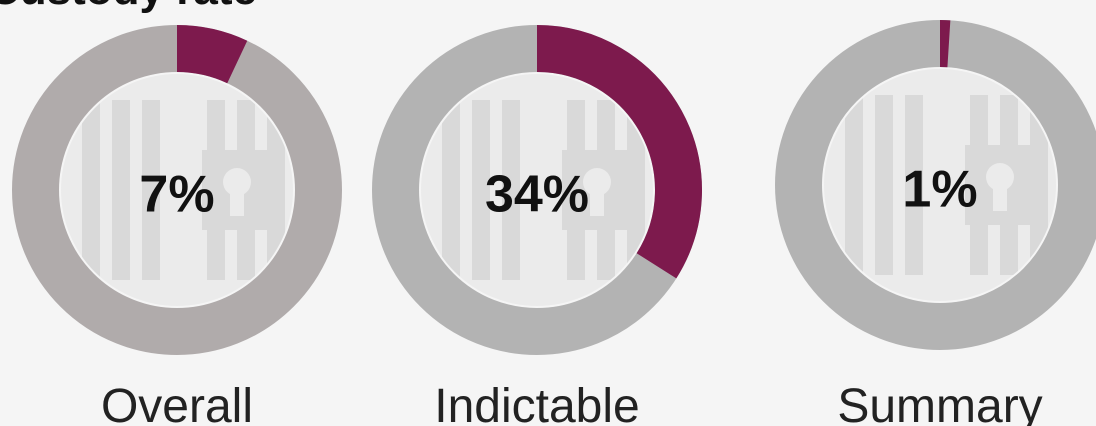  Describe the element at coordinates (939, 190) in the screenshot. I see `value-label: 1%` at that location.